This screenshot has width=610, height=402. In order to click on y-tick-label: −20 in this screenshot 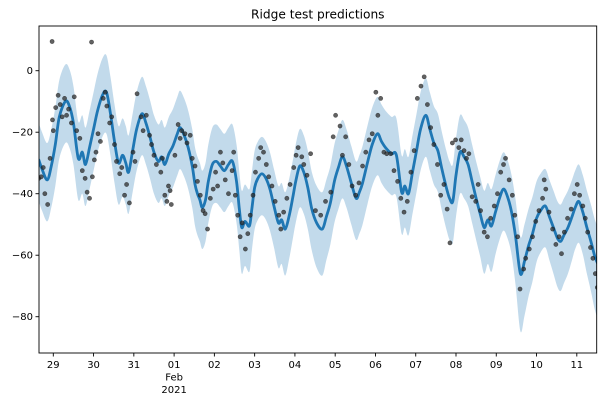, I will do `click(22, 133)`.